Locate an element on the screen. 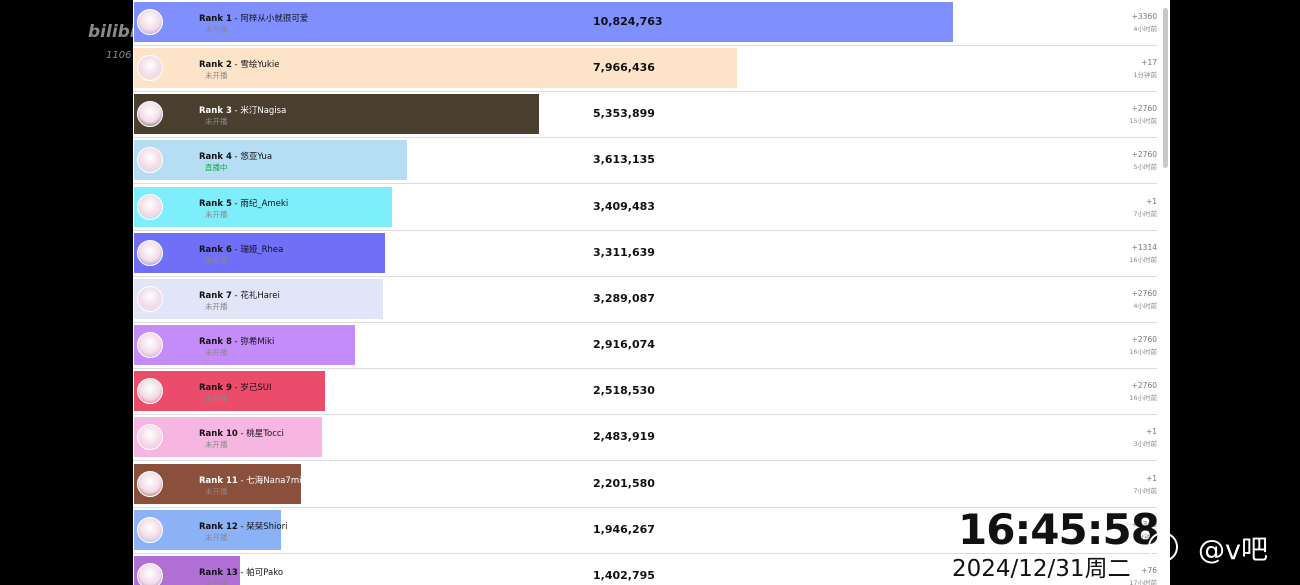 This screenshot has width=1300, height=585. ranking-row: Rank 3 - 米汀Nagisa 未开播 5,353,899 +2760 15小时前 is located at coordinates (645, 115).